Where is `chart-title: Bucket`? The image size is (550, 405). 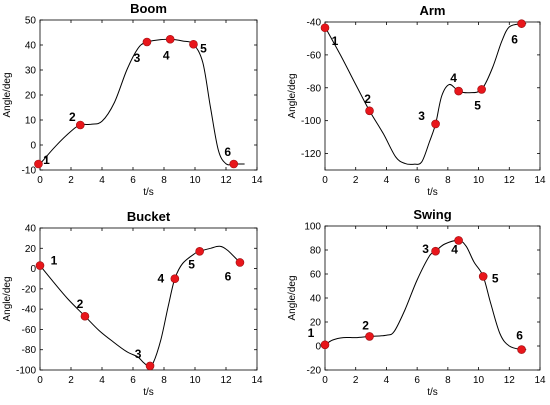 chart-title: Bucket is located at coordinates (149, 216).